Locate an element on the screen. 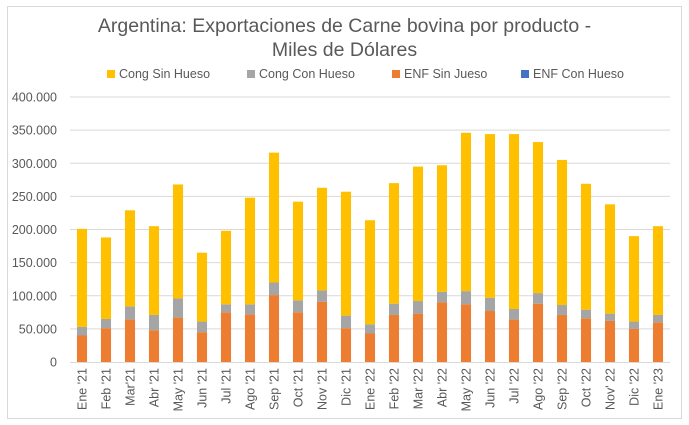 This screenshot has width=689, height=425. x-tick-label: Sep '22 is located at coordinates (563, 389).